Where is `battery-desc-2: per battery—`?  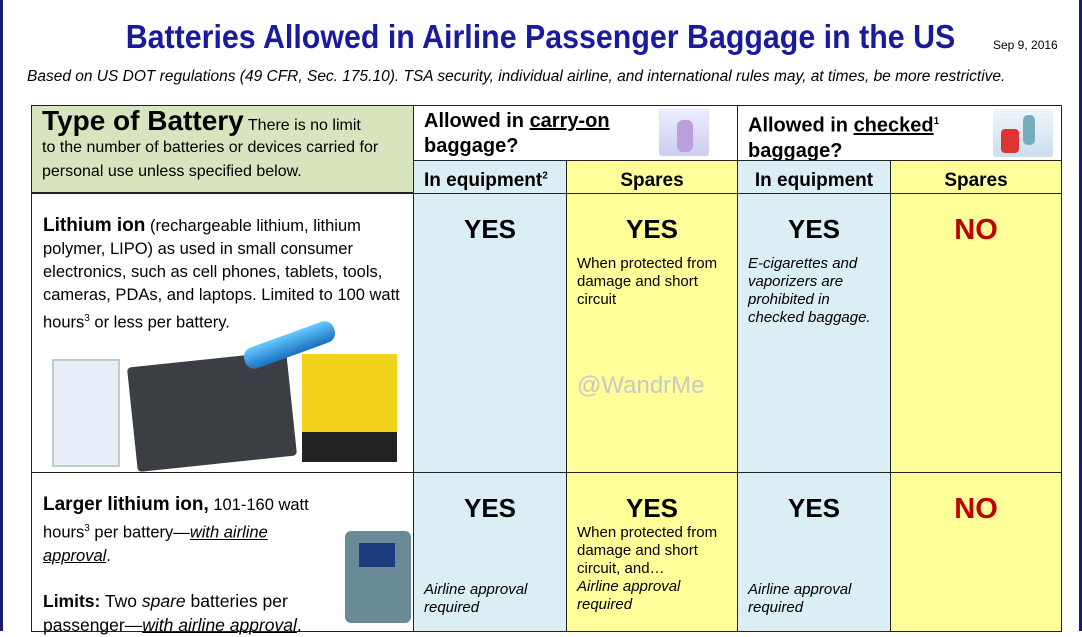 battery-desc-2: per battery— is located at coordinates (139, 532).